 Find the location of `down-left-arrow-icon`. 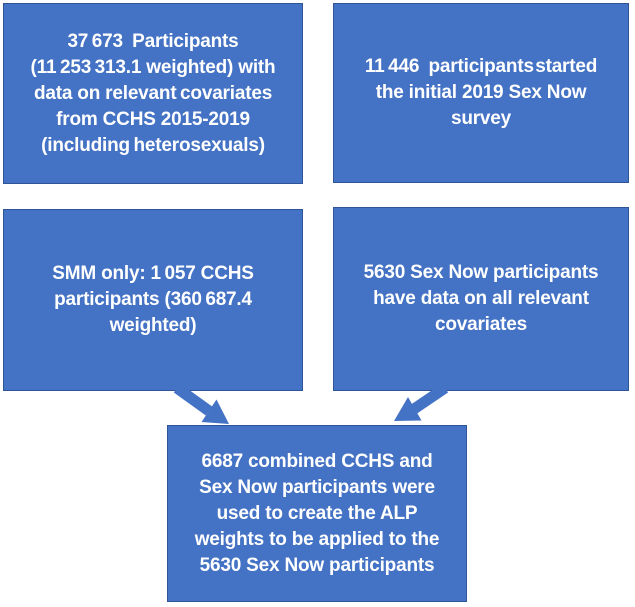

down-left-arrow-icon is located at coordinates (421, 402).